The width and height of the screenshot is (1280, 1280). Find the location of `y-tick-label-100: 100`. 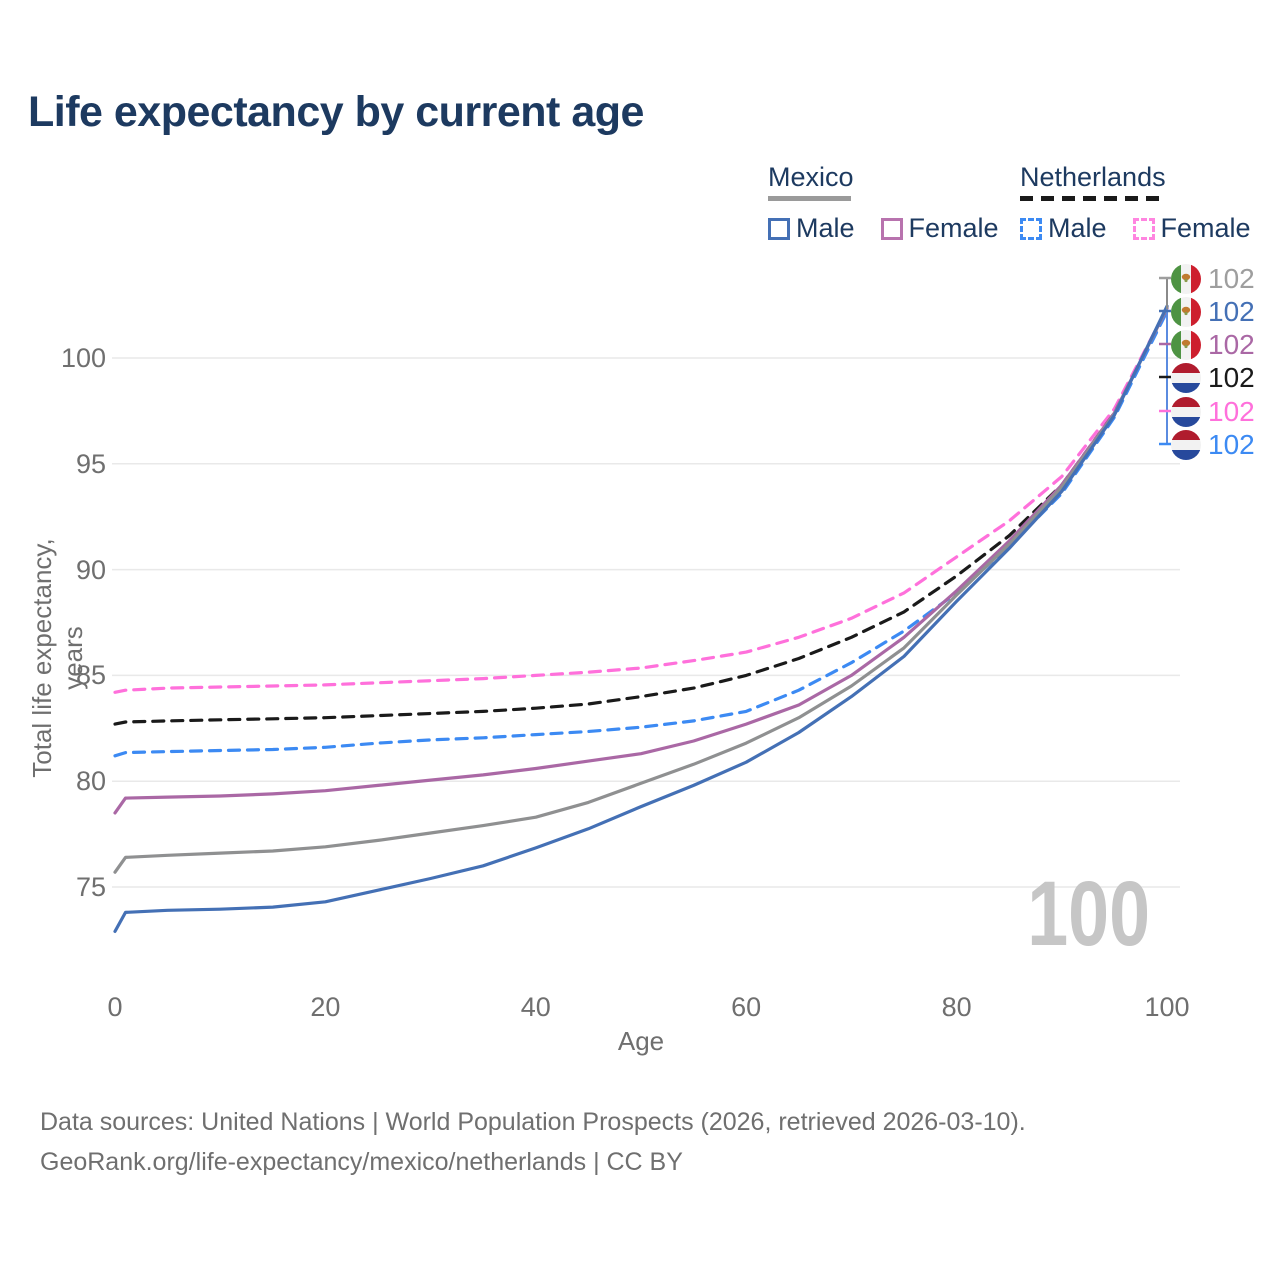

y-tick-label-100: 100 is located at coordinates (83, 358).